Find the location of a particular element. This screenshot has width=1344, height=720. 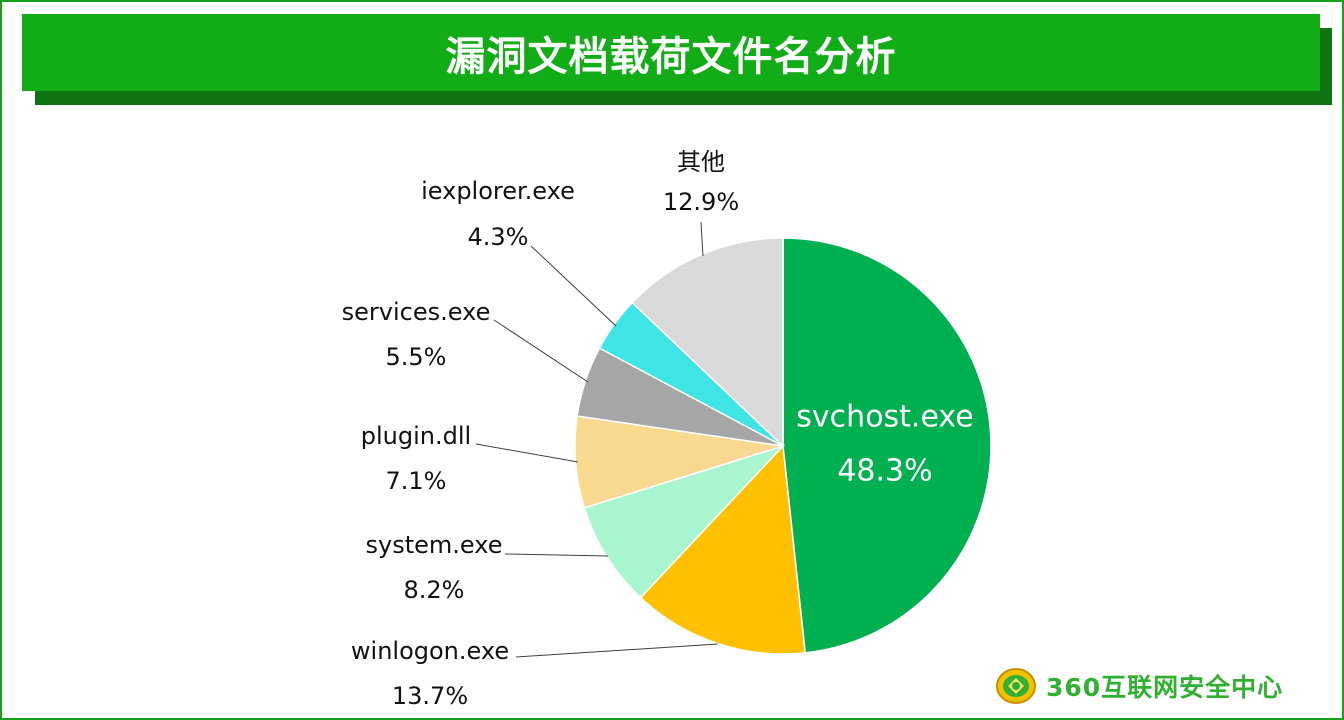

360-shield-icon is located at coordinates (1016, 686).